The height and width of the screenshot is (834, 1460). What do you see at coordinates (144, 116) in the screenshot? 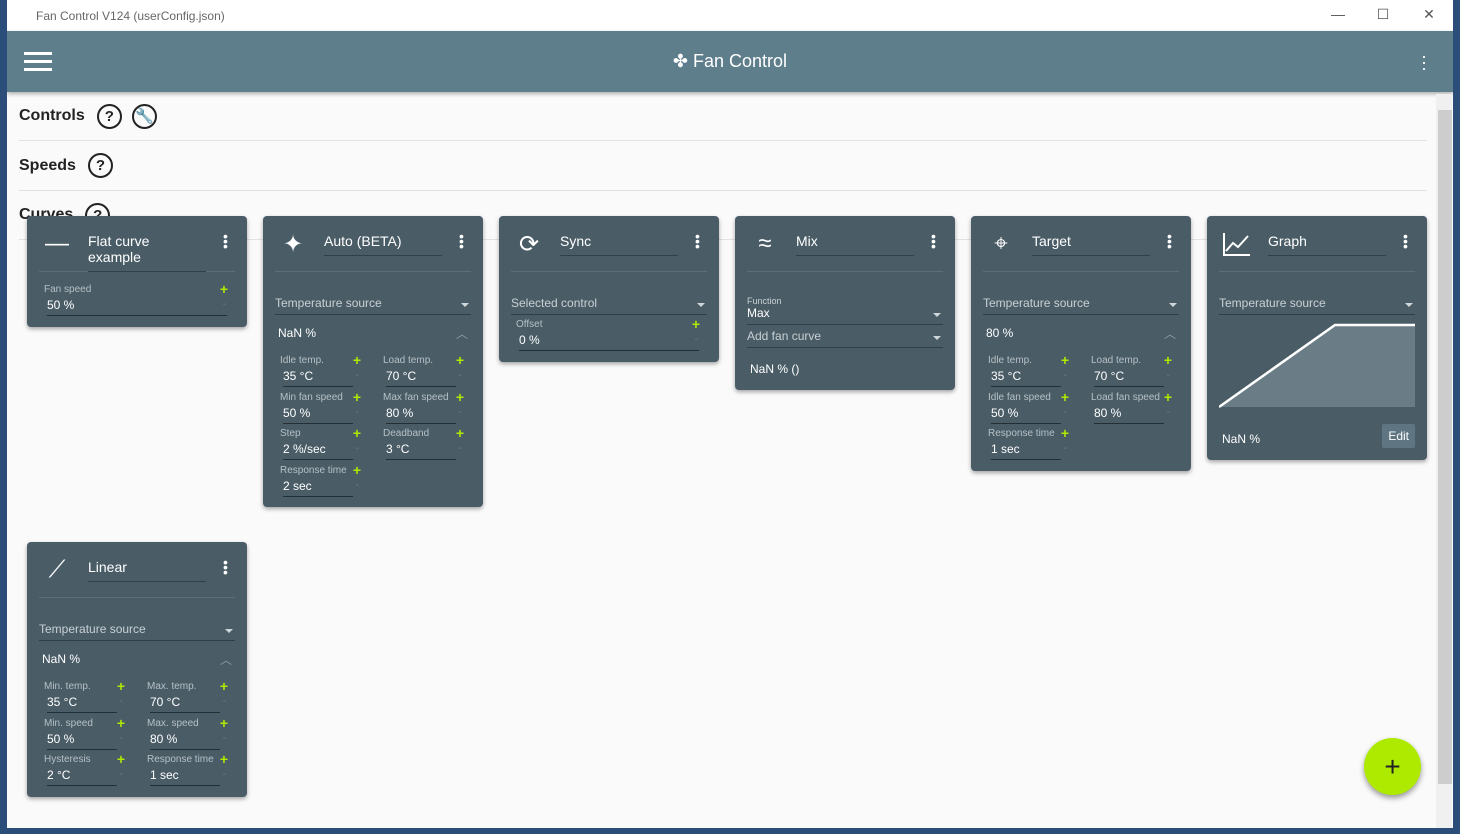
I see `wrench-icon: 🔧` at bounding box center [144, 116].